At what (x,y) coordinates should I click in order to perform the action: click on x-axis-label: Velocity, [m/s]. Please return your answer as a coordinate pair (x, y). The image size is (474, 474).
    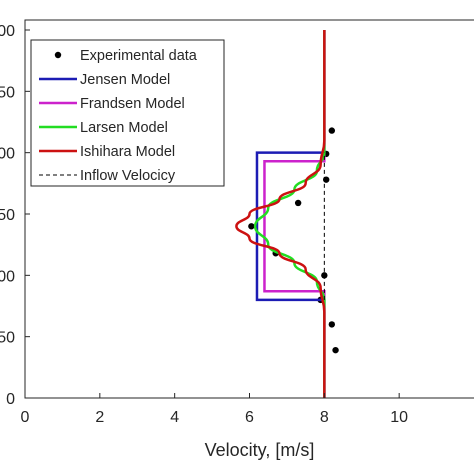
    Looking at the image, I should click on (260, 450).